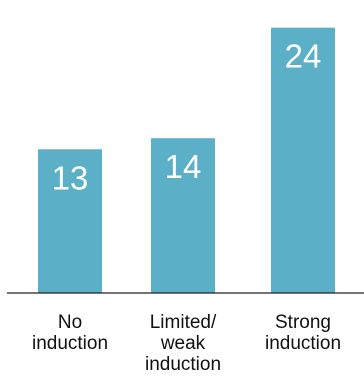  Describe the element at coordinates (183, 364) in the screenshot. I see `category-label-2-line-3: induction` at that location.